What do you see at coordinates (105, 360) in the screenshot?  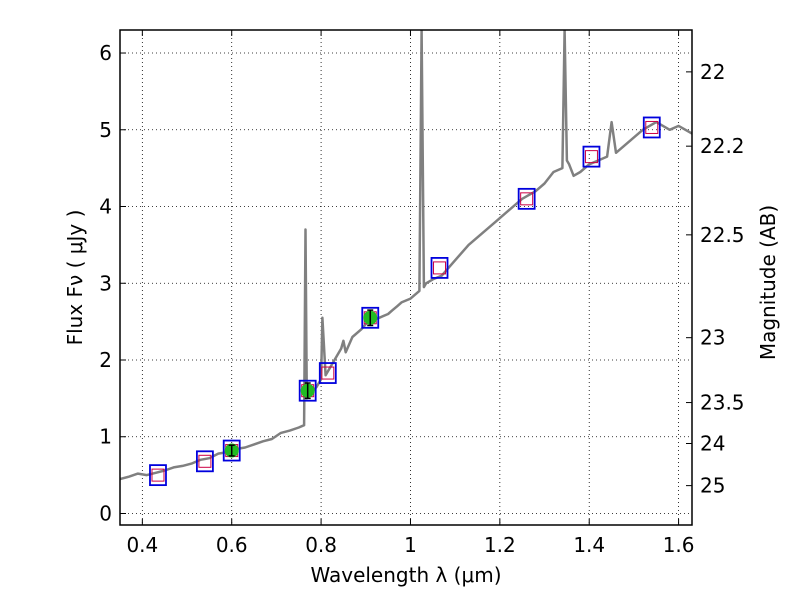 I see `y-tick-label: 2` at bounding box center [105, 360].